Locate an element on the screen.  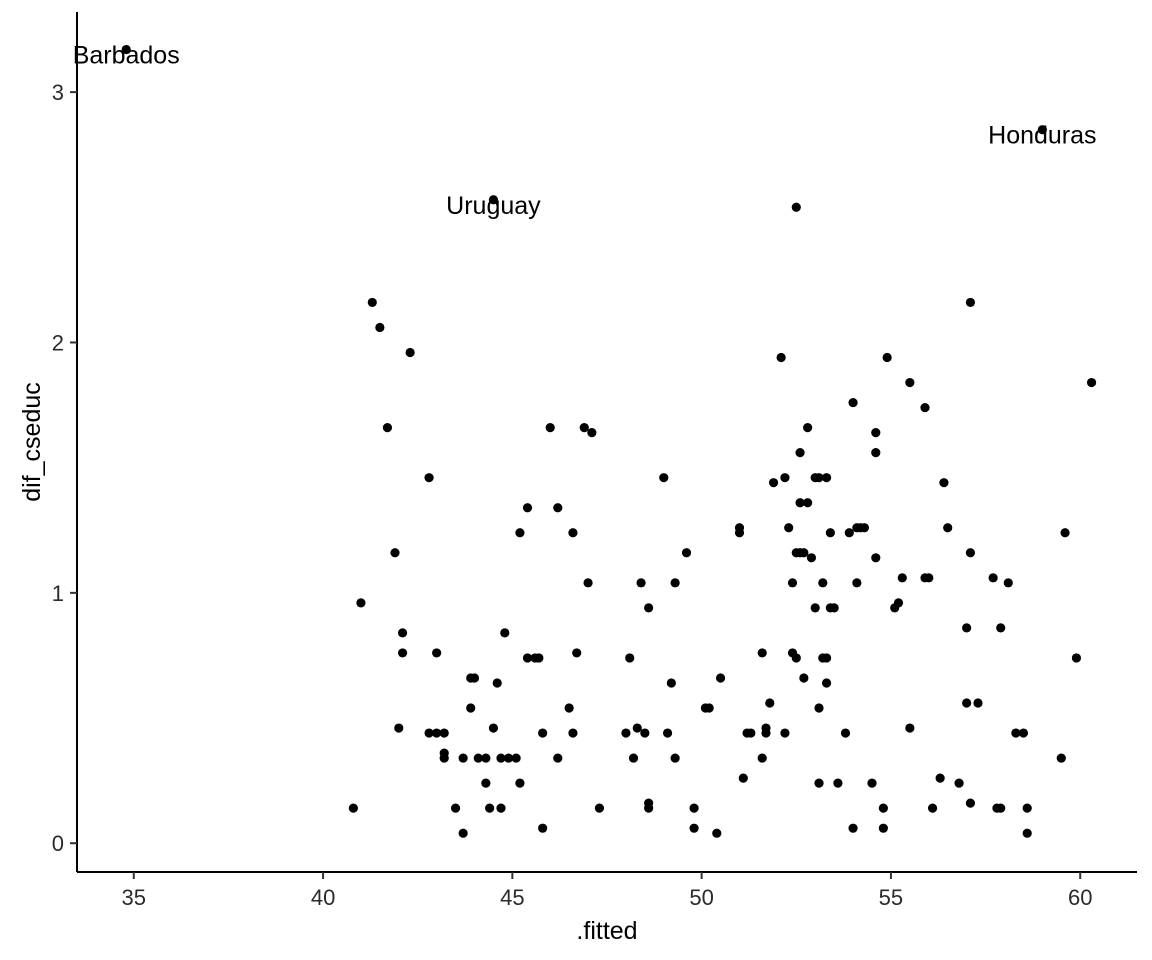
x-tick-label: 40 is located at coordinates (323, 897).